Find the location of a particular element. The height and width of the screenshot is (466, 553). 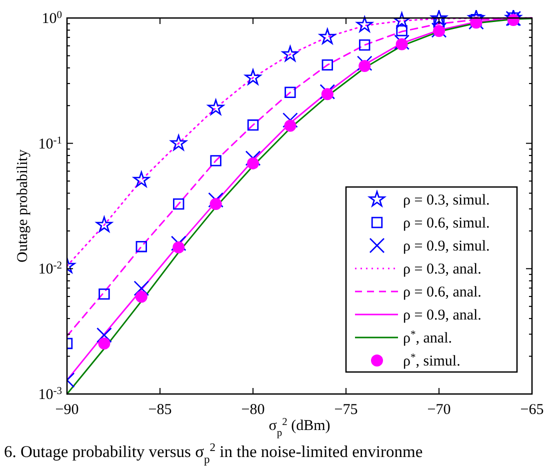

legend-label: ρ$^{*}$, anal. is located at coordinates (427, 337).